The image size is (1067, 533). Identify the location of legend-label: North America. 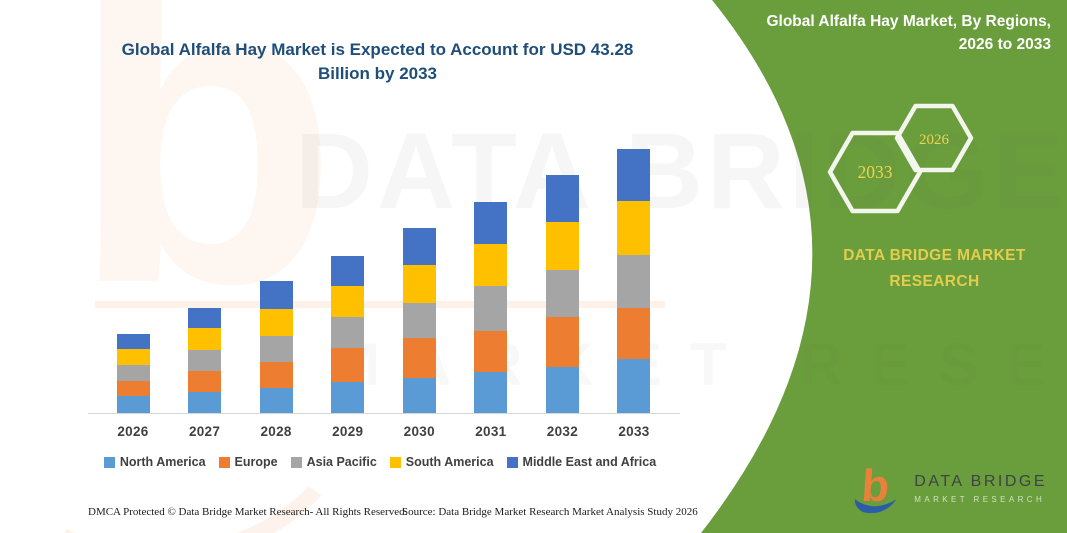
(162, 462).